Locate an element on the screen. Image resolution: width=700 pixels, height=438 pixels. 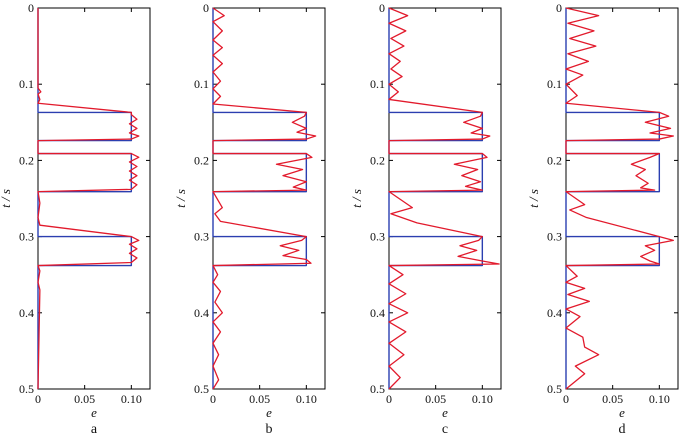
panel-label: d is located at coordinates (622, 429).